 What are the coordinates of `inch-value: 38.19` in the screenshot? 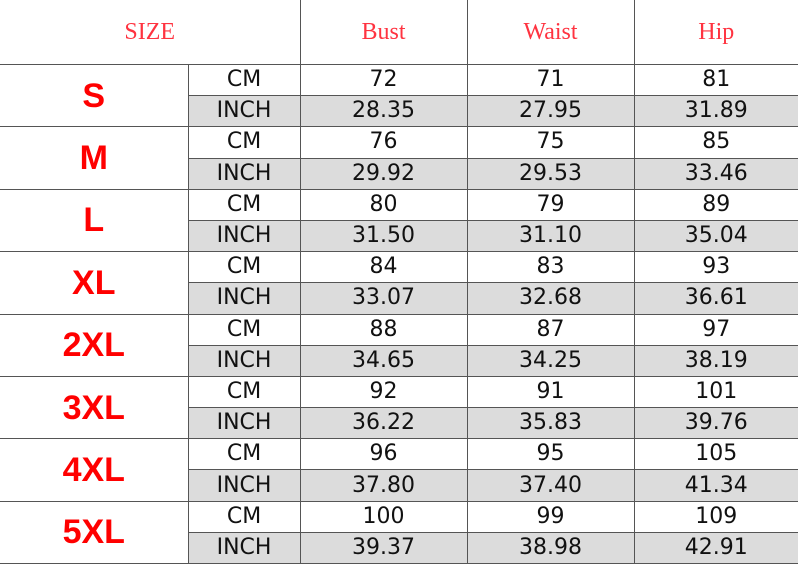 It's located at (715, 360).